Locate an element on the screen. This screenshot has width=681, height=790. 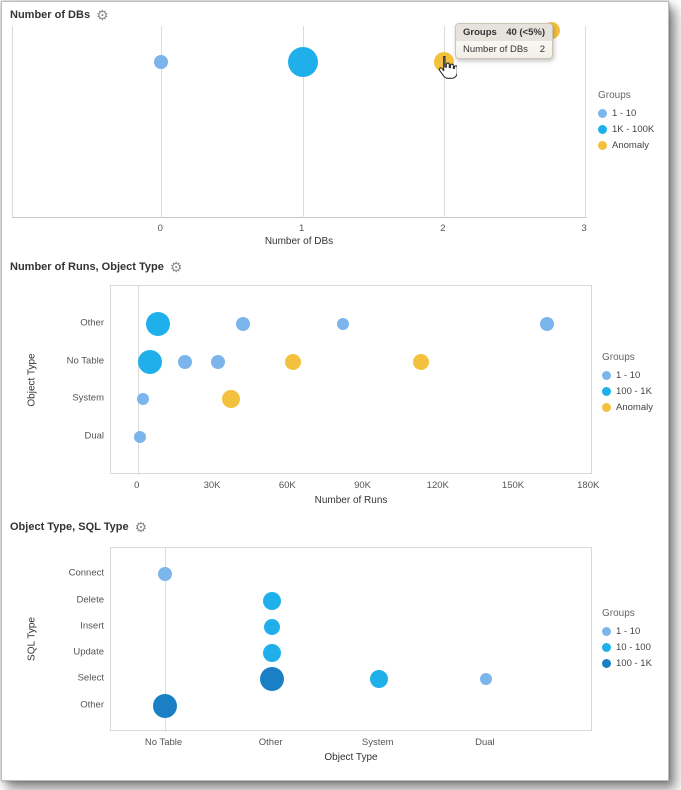
x-tick-label: 1 is located at coordinates (301, 228).